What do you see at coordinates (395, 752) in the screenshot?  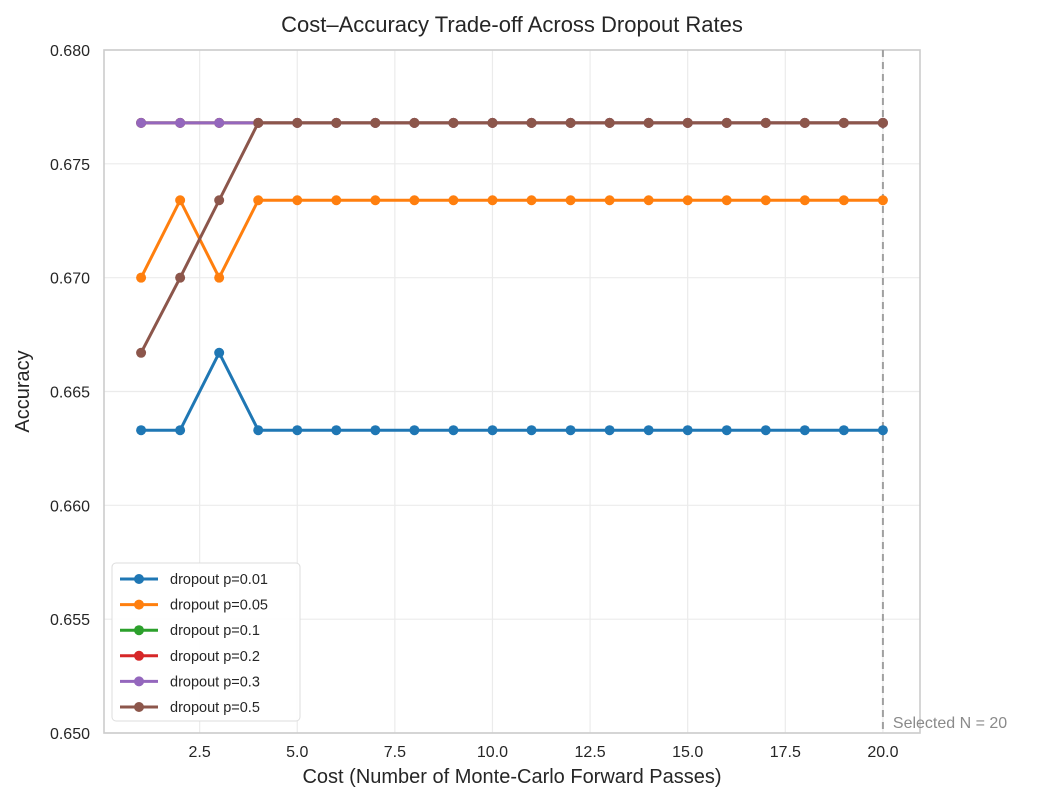 I see `x-tick-label: 7.5` at bounding box center [395, 752].